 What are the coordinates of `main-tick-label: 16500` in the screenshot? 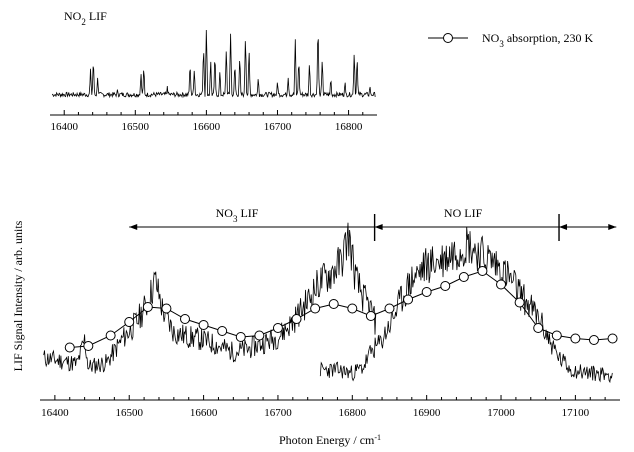 It's located at (129, 413).